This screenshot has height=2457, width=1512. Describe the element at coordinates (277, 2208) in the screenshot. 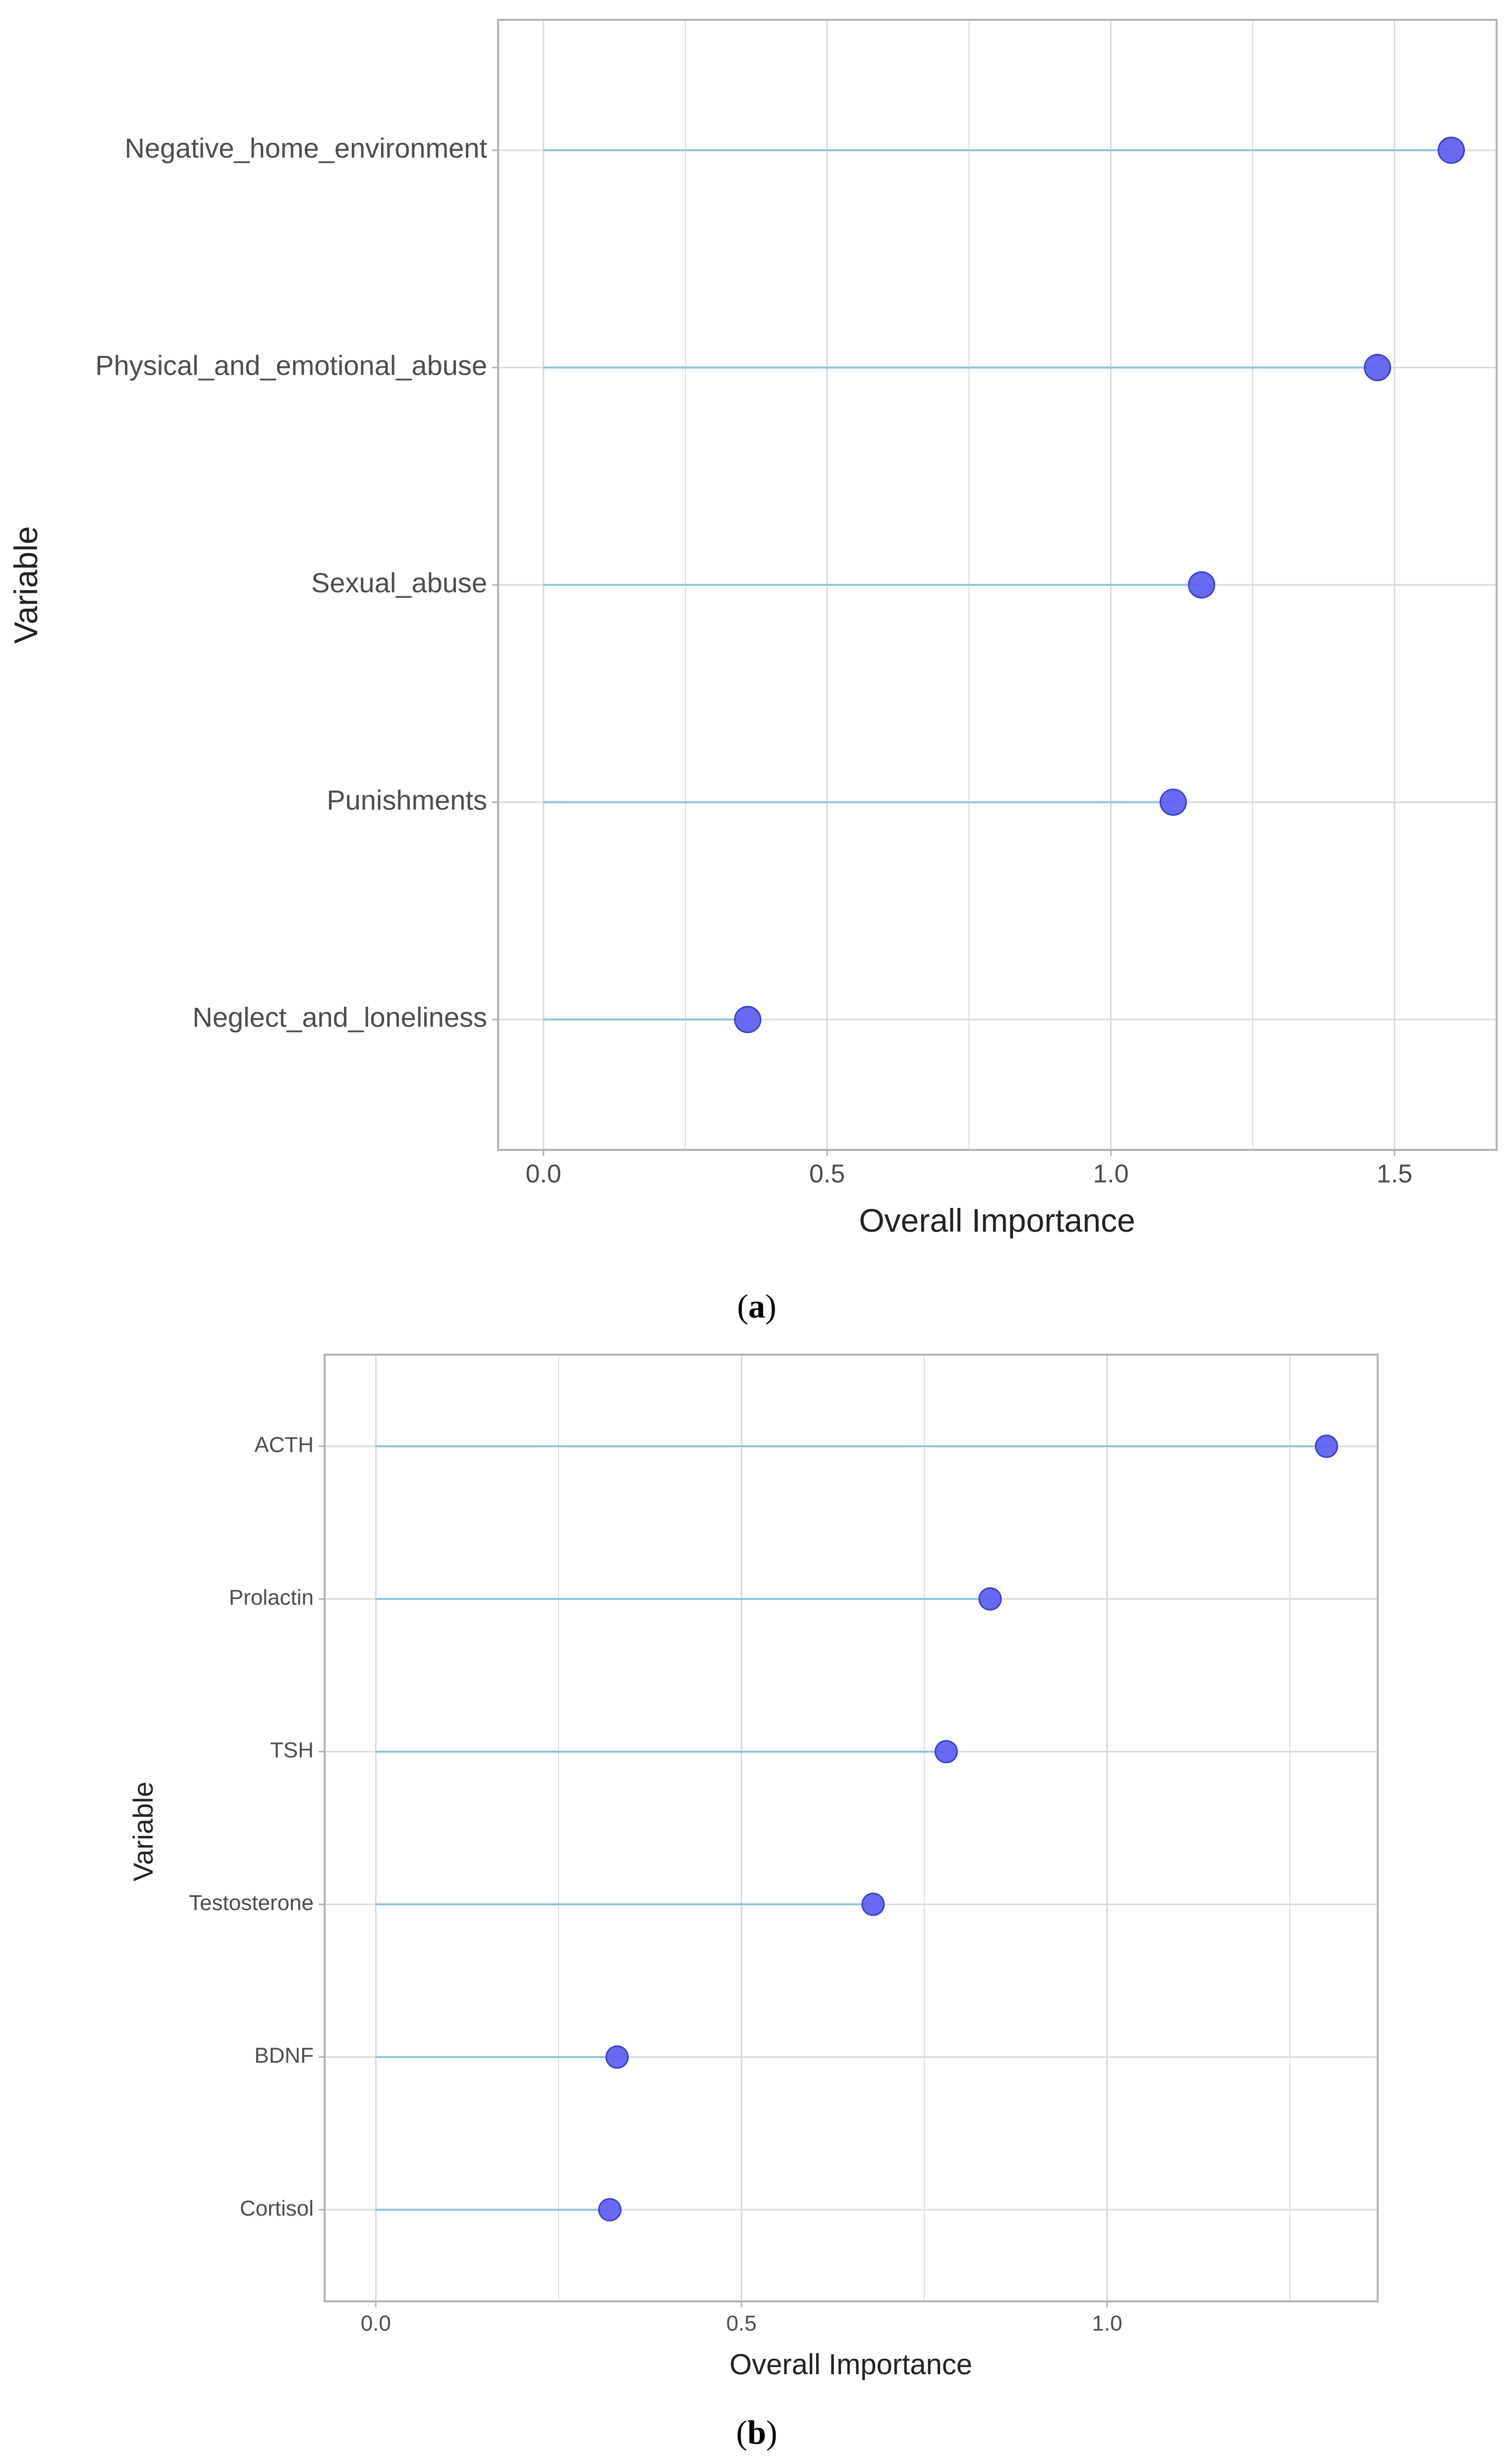

I see `y-tick-label: Cortisol` at that location.